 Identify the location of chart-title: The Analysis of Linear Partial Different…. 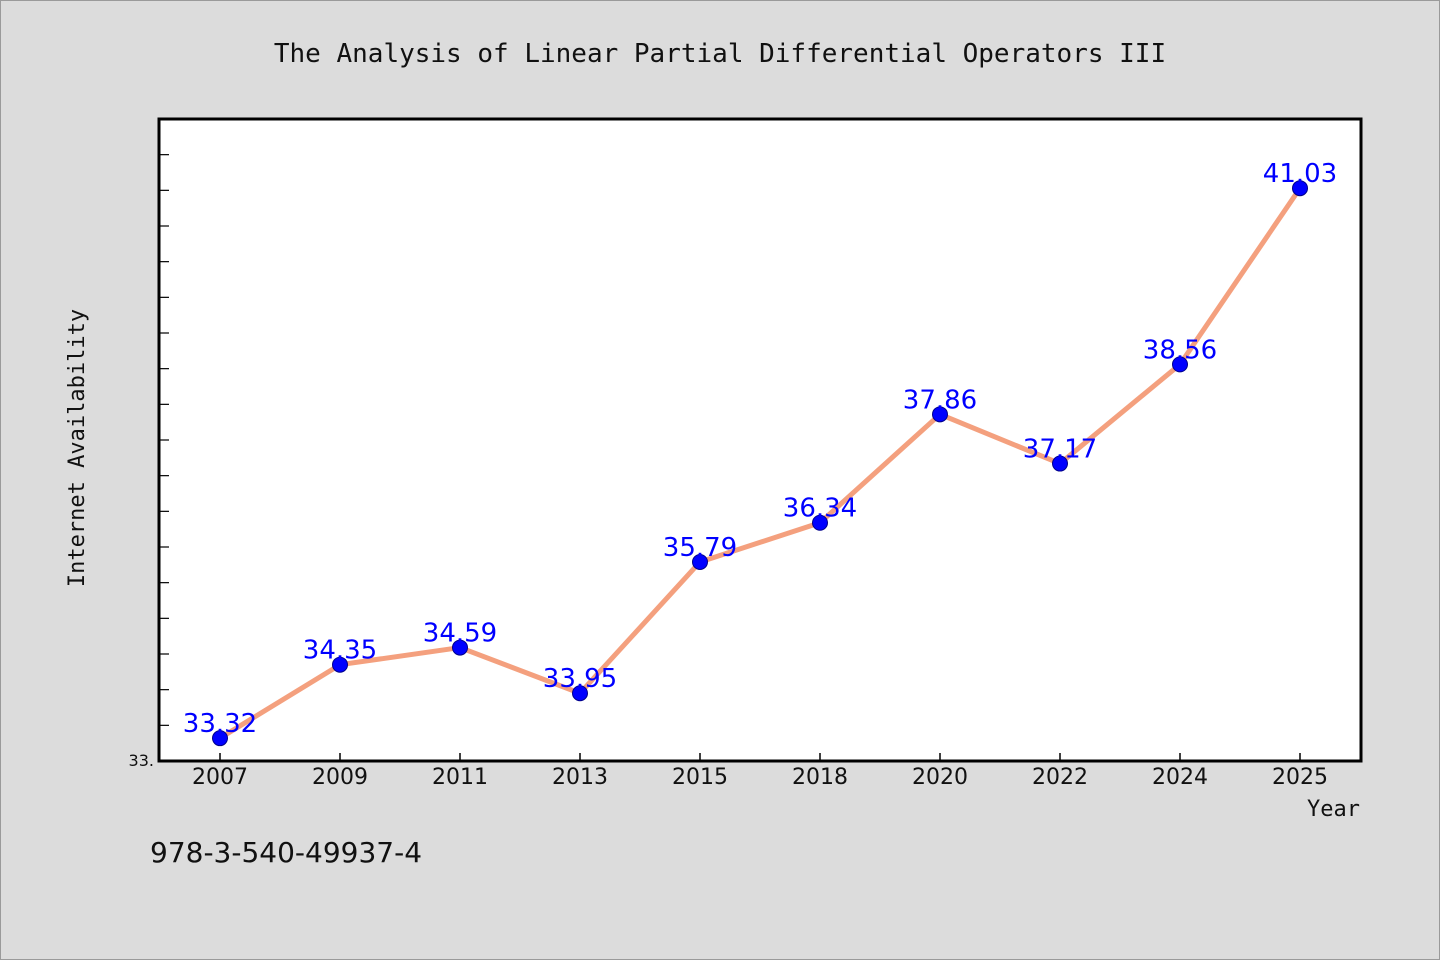
(720, 54).